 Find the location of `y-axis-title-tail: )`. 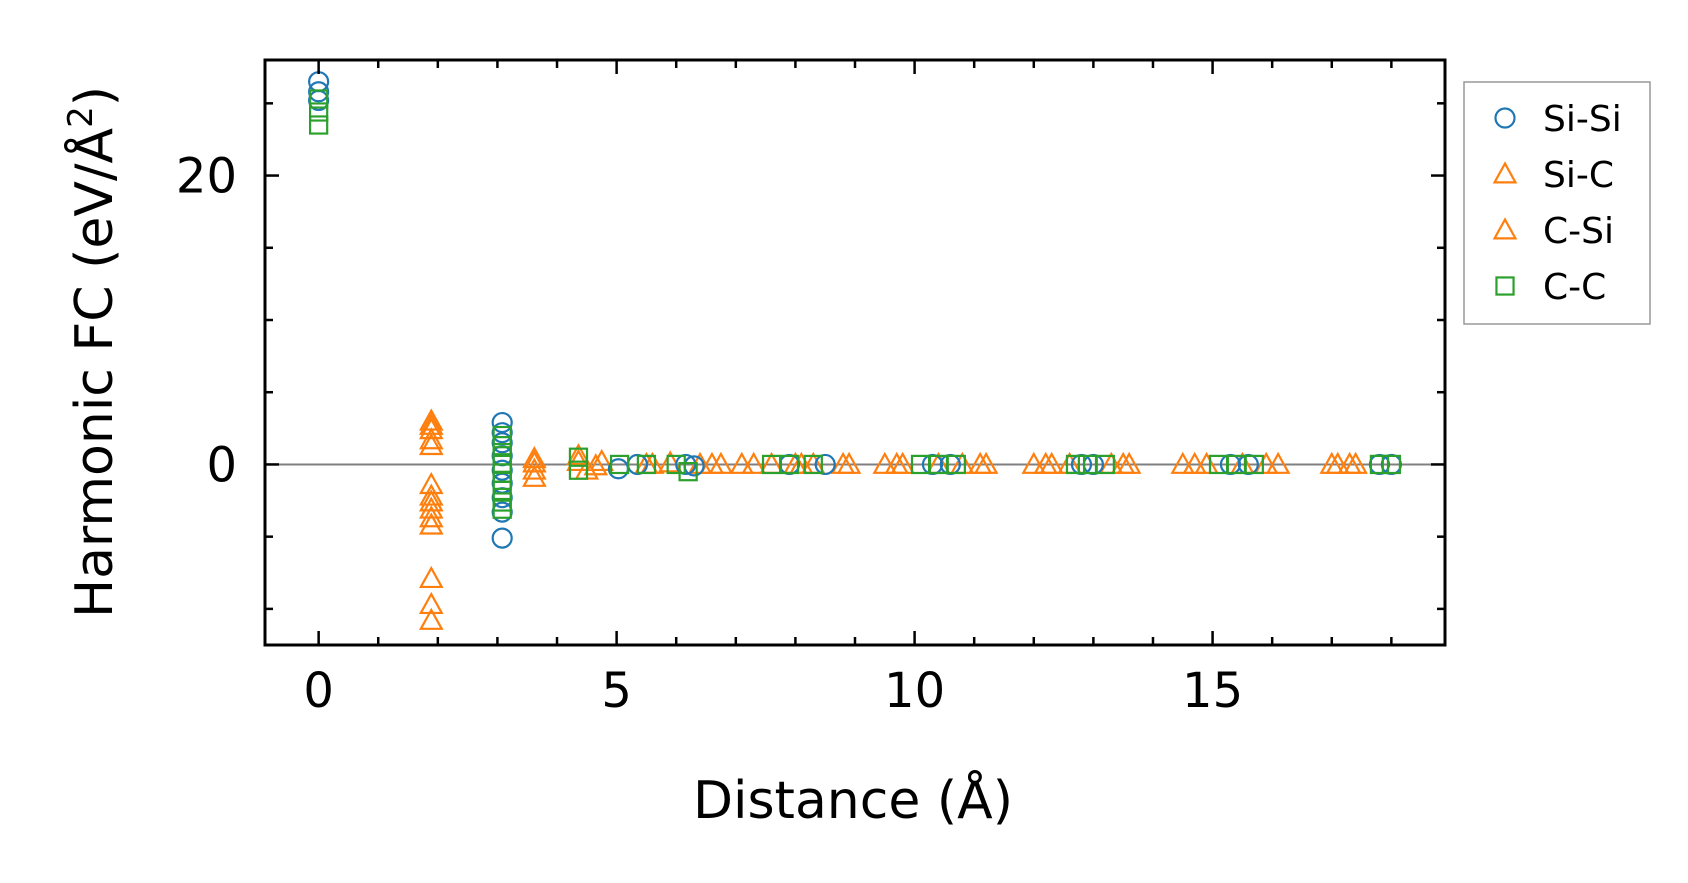

y-axis-title-tail: ) is located at coordinates (95, 96).